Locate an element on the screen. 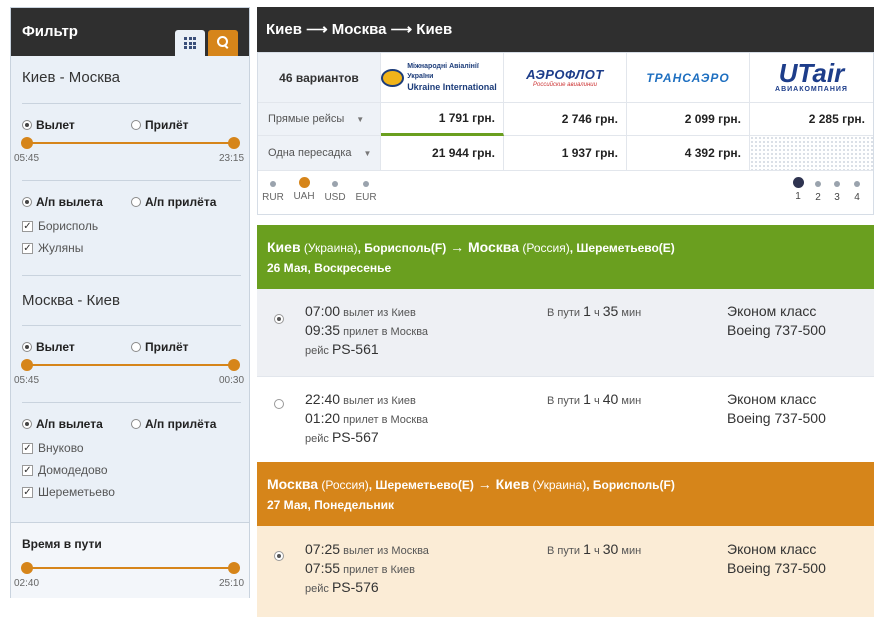 The width and height of the screenshot is (890, 617). return-route-title: Москва - Киев is located at coordinates (71, 300).